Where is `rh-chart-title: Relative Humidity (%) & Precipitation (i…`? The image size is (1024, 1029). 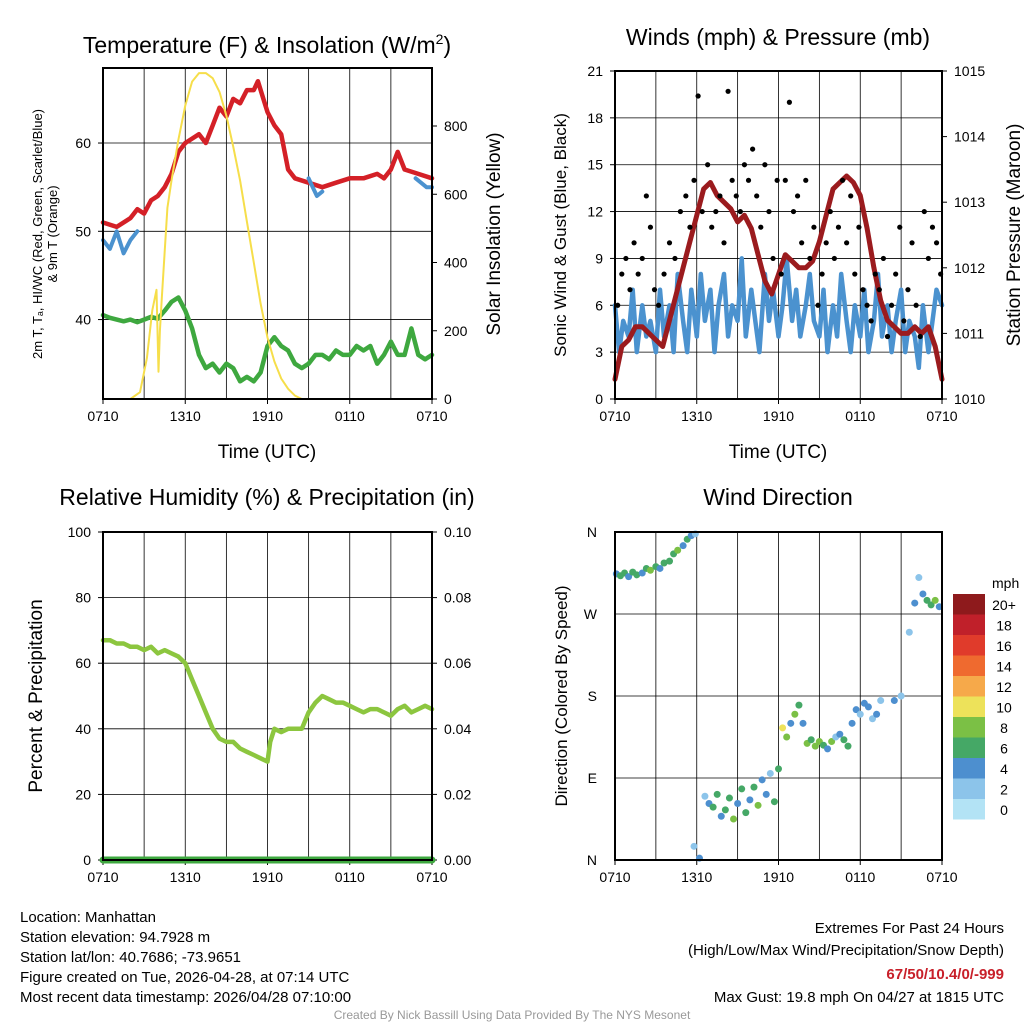
rh-chart-title: Relative Humidity (%) & Precipitation (i… is located at coordinates (266, 497).